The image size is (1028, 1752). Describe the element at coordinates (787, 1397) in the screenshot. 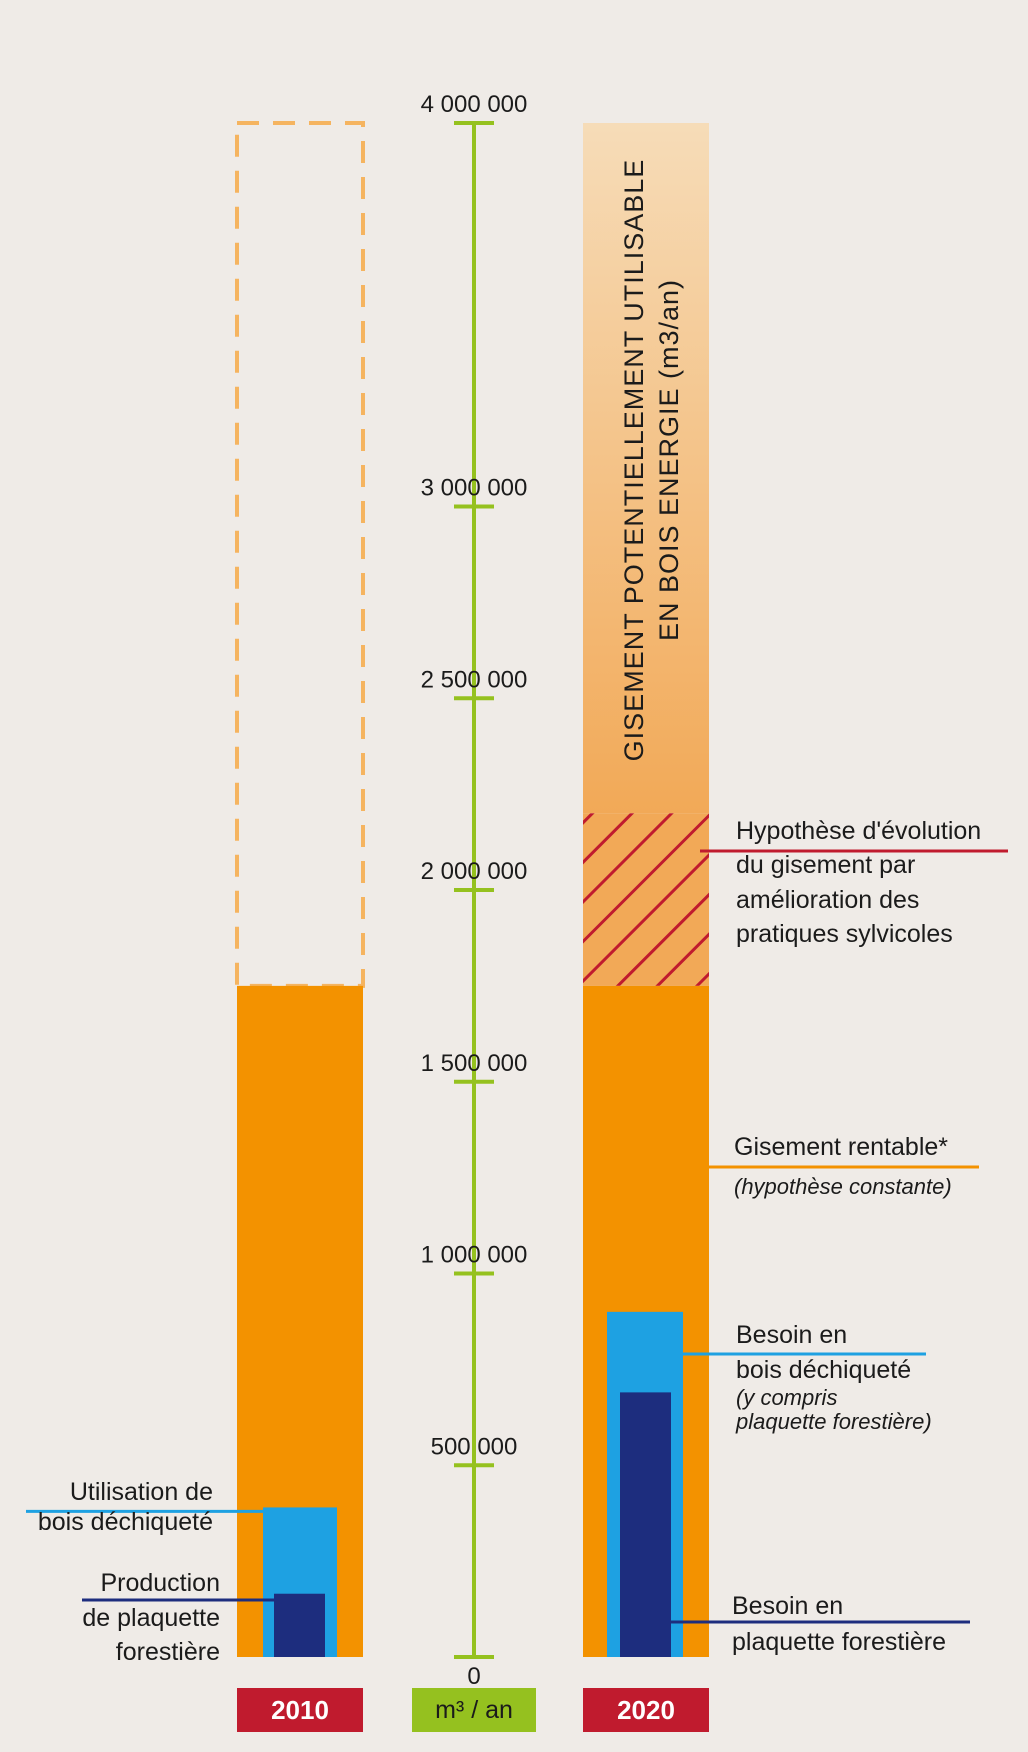

I see `label-besoin-bois-note-line1: (y compris` at that location.